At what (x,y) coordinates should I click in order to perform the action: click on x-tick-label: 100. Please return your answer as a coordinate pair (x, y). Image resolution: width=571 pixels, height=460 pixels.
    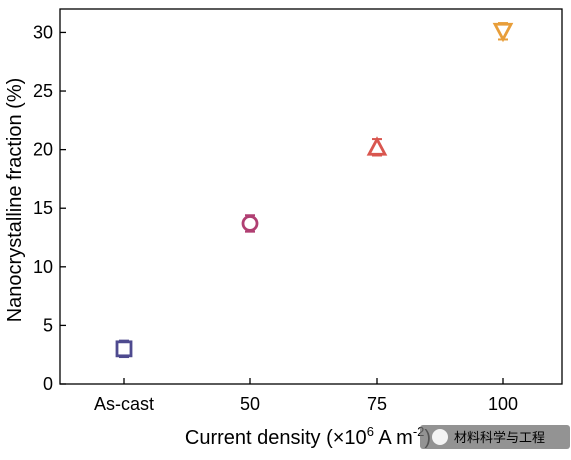
    Looking at the image, I should click on (503, 404).